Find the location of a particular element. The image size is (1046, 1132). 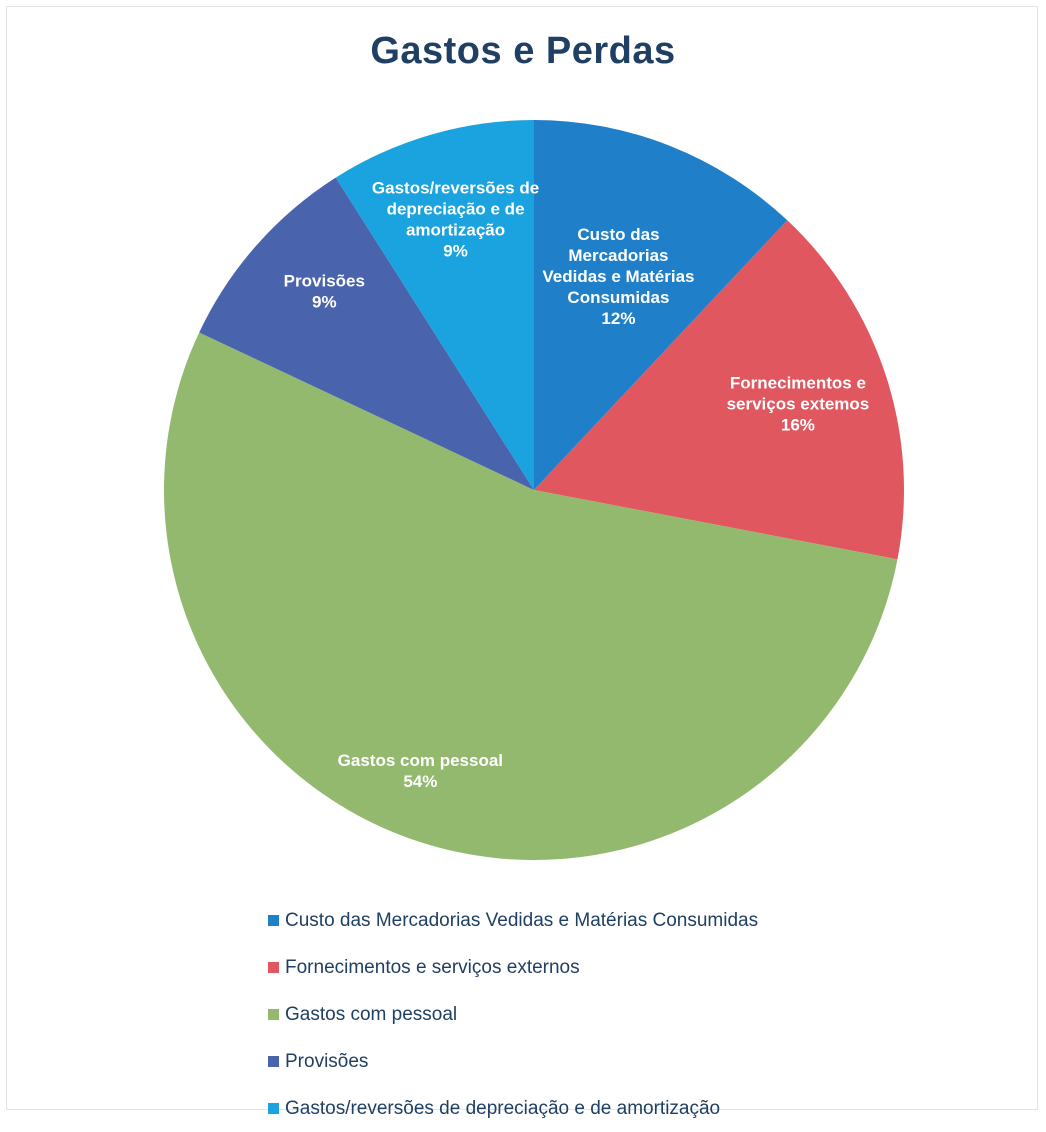

pie-label-4: Provisões 9% is located at coordinates (324, 291).